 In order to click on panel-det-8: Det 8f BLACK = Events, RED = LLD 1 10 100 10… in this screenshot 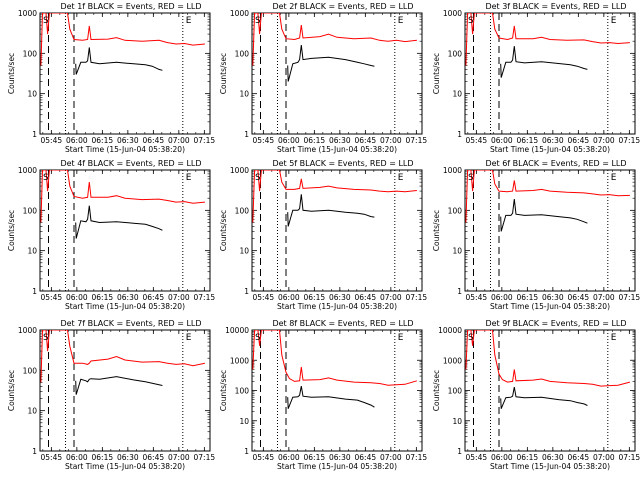, I will do `click(323, 395)`.